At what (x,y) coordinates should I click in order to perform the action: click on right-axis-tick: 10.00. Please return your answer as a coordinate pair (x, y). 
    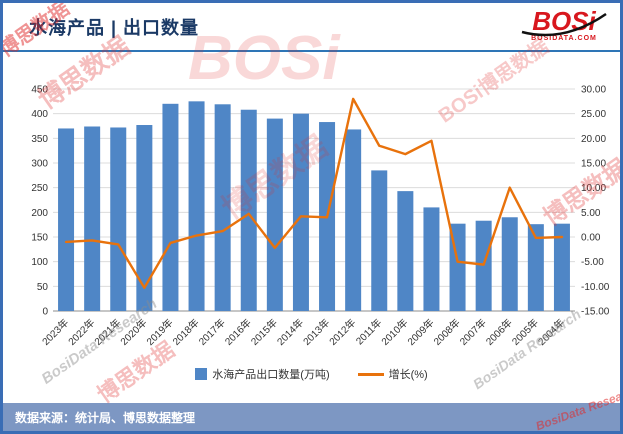
    Looking at the image, I should click on (593, 188).